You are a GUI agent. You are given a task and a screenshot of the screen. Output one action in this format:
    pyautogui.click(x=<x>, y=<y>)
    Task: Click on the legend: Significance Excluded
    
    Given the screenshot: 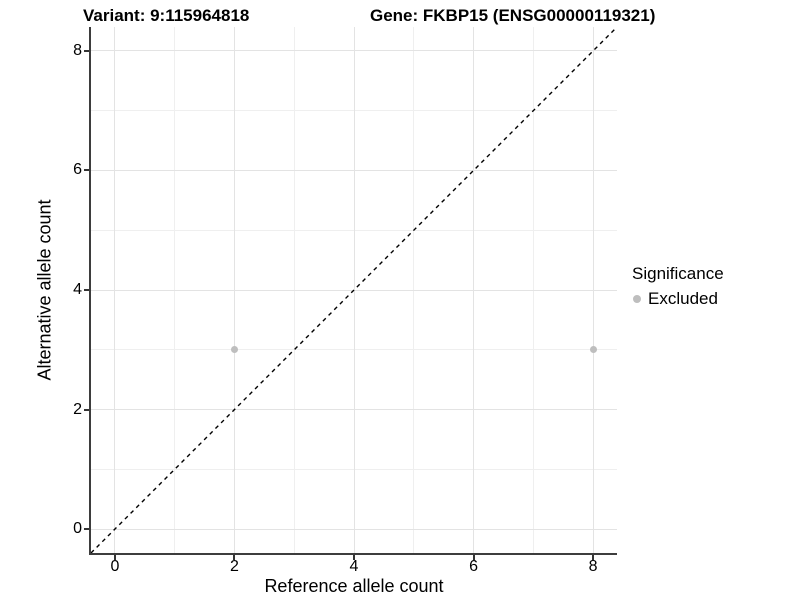 What is the action you would take?
    pyautogui.click(x=677, y=286)
    